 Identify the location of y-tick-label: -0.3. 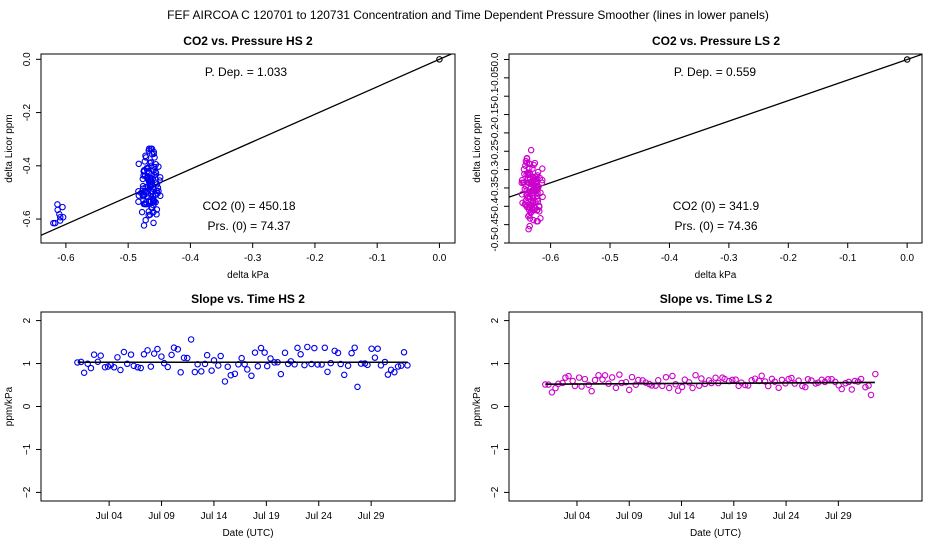
(495, 170).